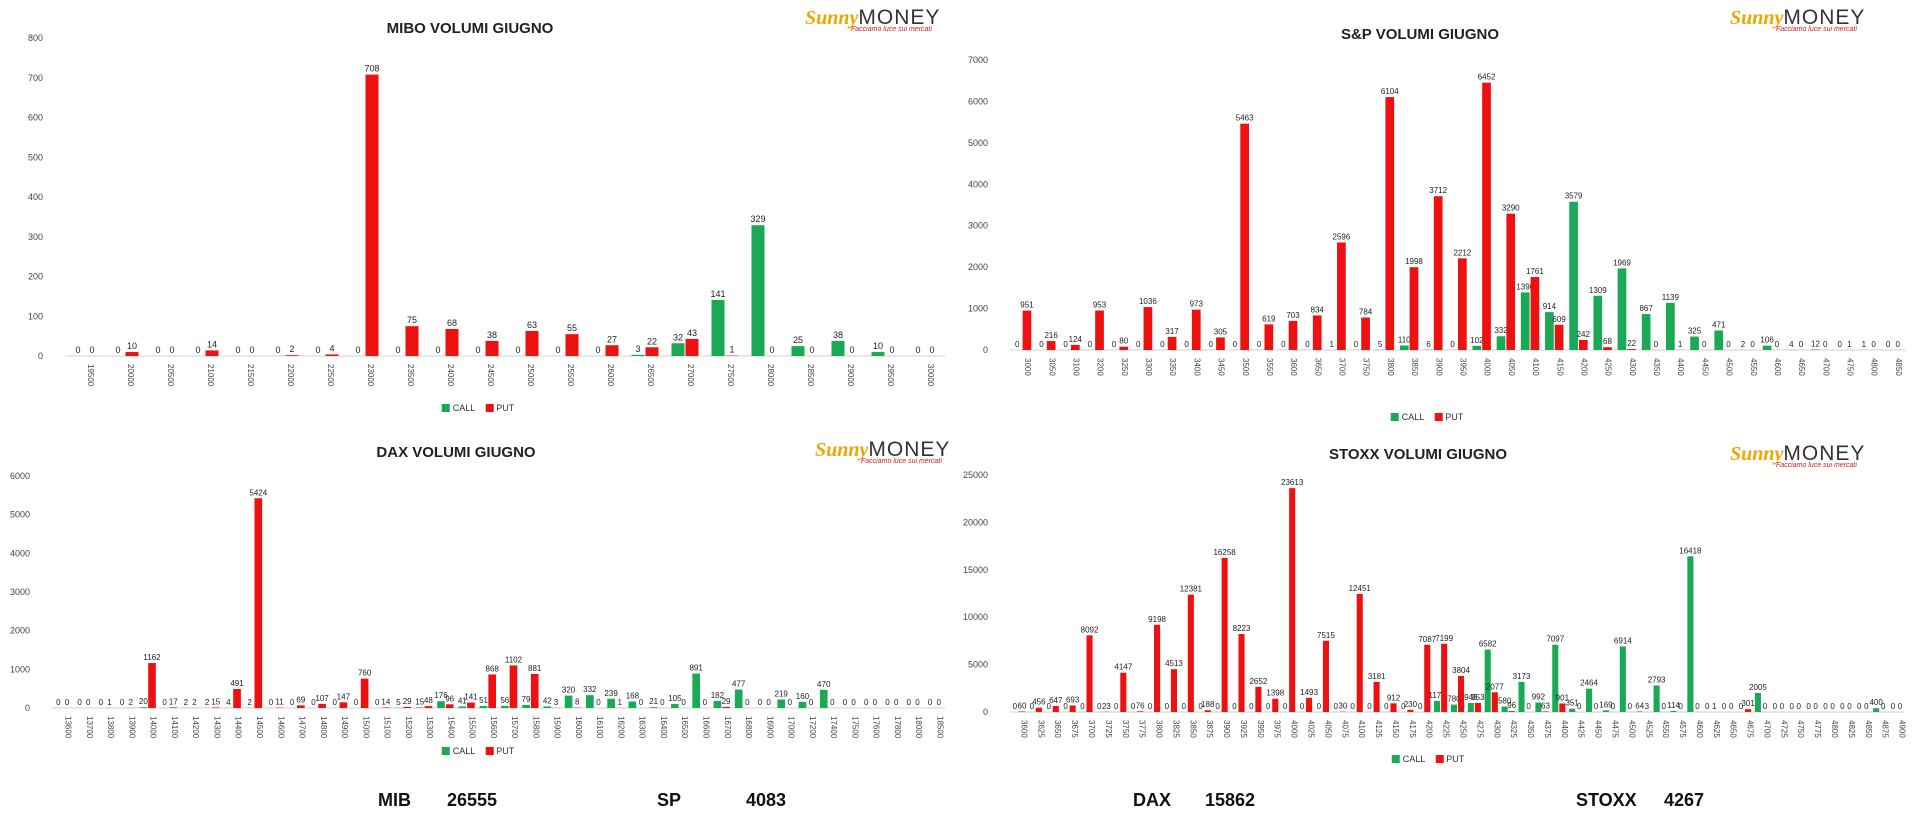 The width and height of the screenshot is (1920, 836). I want to click on data-label: 1761, so click(1535, 271).